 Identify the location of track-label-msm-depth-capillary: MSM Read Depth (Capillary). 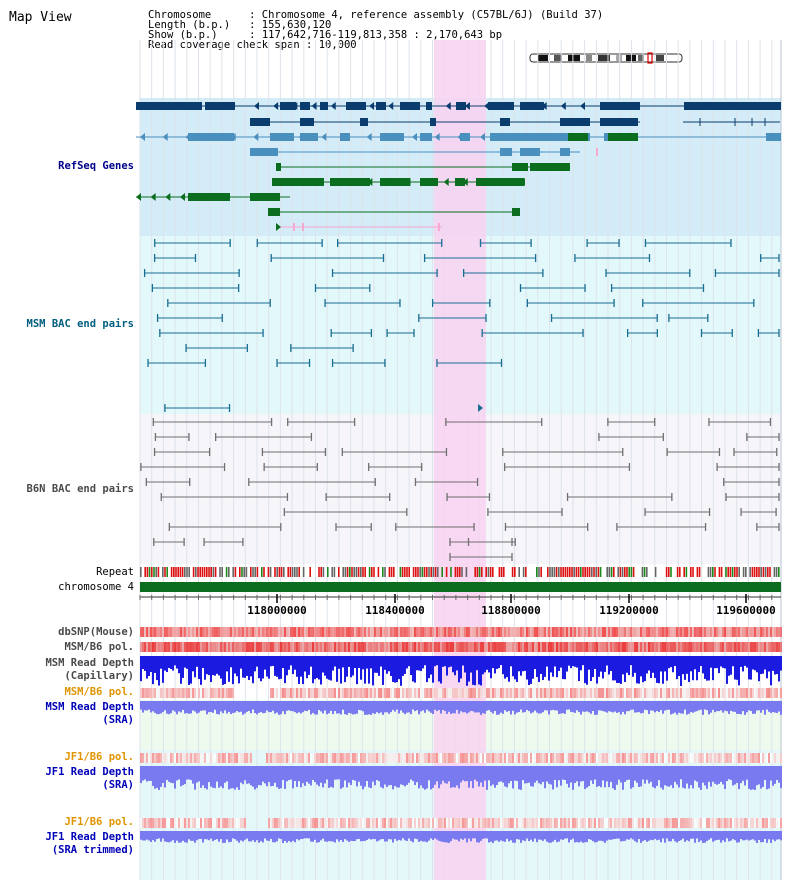
(89, 669).